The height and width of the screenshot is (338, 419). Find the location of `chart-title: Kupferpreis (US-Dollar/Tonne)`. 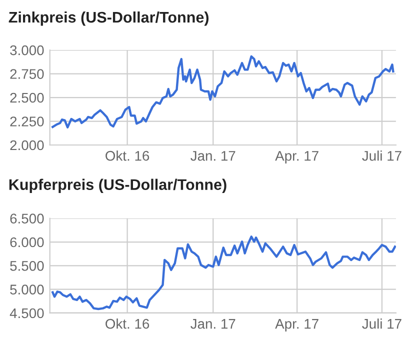

chart-title: Kupferpreis (US-Dollar/Tonne) is located at coordinates (117, 186).